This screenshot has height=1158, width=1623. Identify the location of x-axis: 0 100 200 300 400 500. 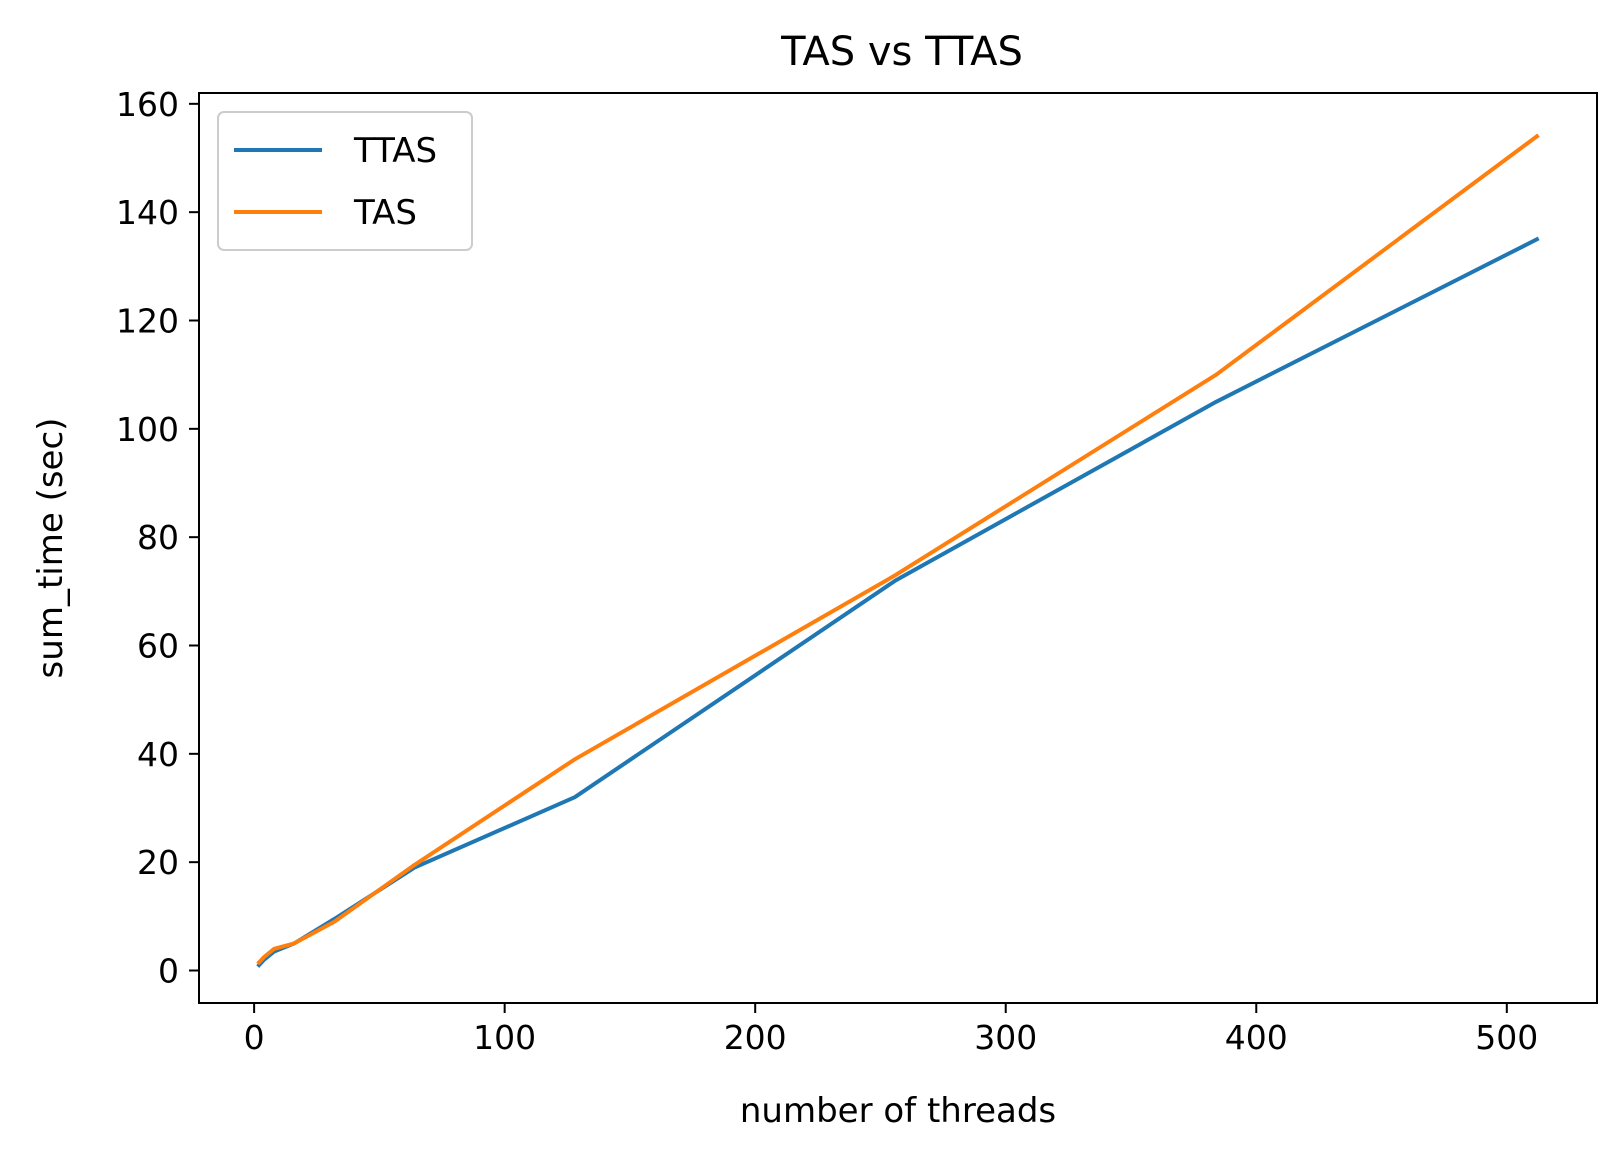
(891, 1030).